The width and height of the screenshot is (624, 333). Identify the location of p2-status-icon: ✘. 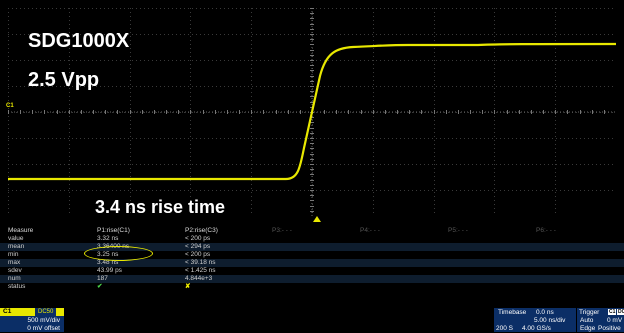
(188, 286).